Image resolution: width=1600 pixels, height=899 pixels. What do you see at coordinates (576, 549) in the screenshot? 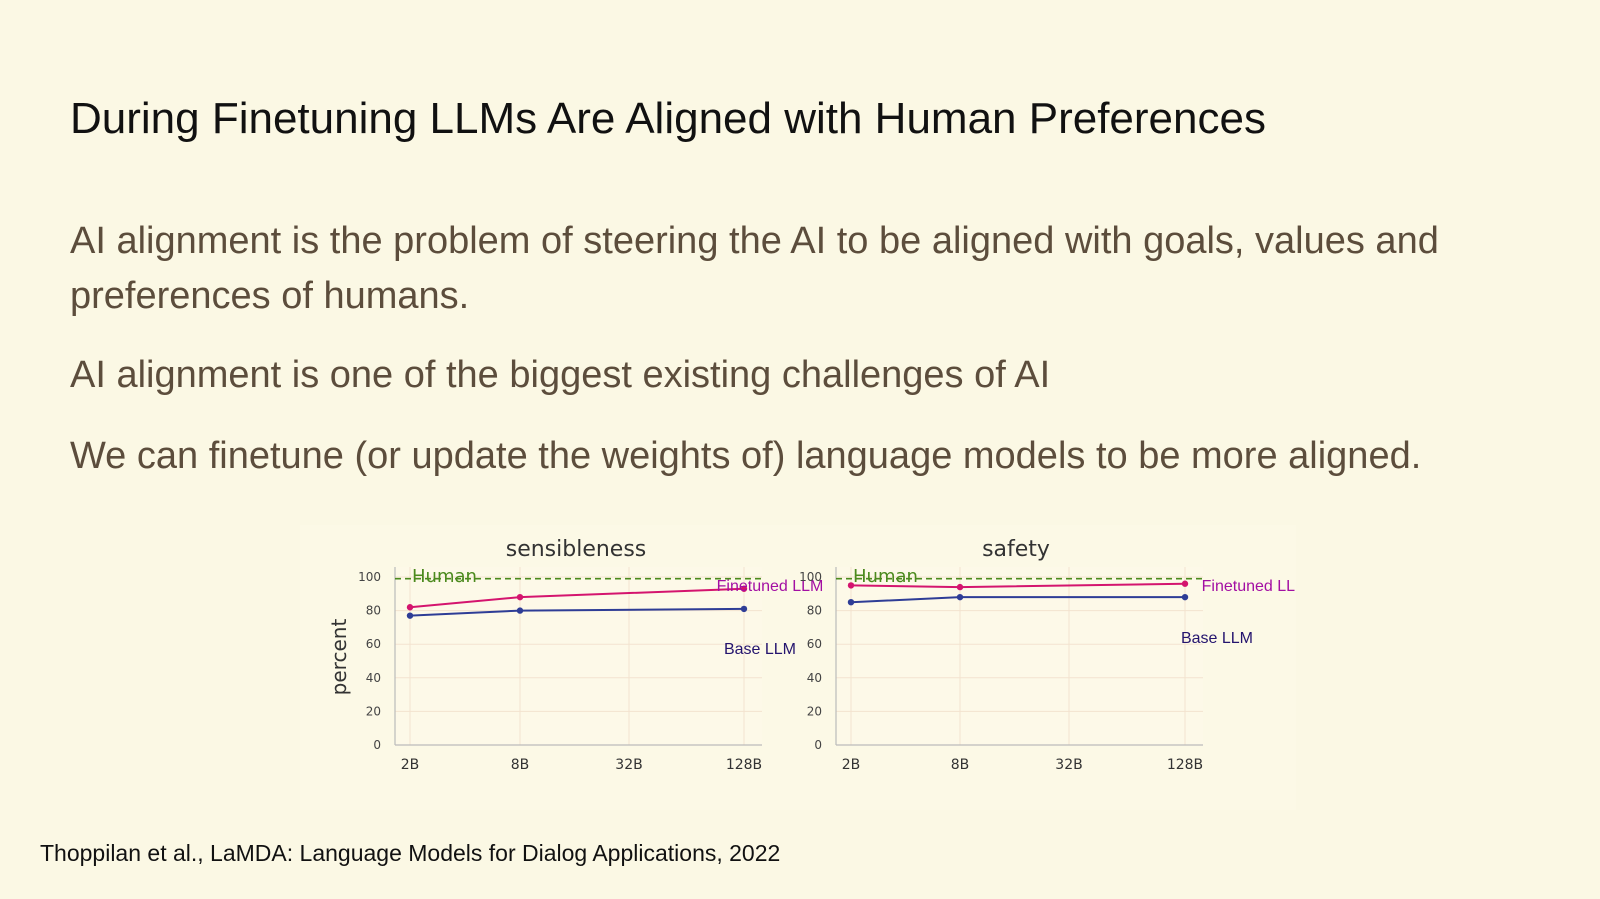
I see `chart-title: sensibleness` at bounding box center [576, 549].